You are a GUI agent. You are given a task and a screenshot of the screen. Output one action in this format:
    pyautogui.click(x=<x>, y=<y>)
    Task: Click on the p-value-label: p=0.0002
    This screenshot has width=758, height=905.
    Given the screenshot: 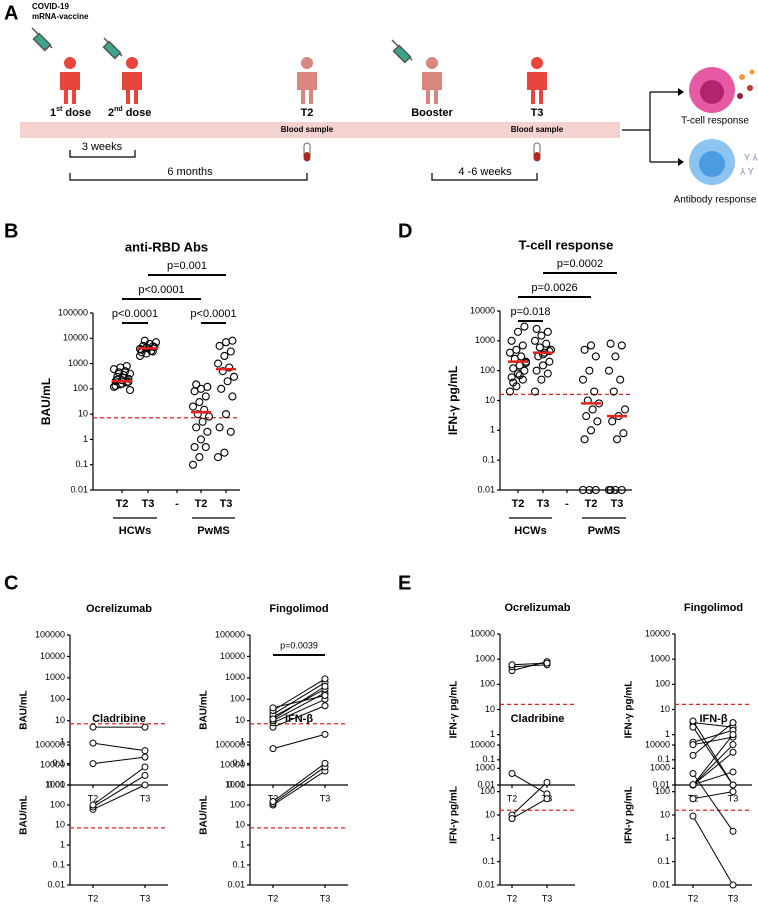 What is the action you would take?
    pyautogui.click(x=580, y=264)
    